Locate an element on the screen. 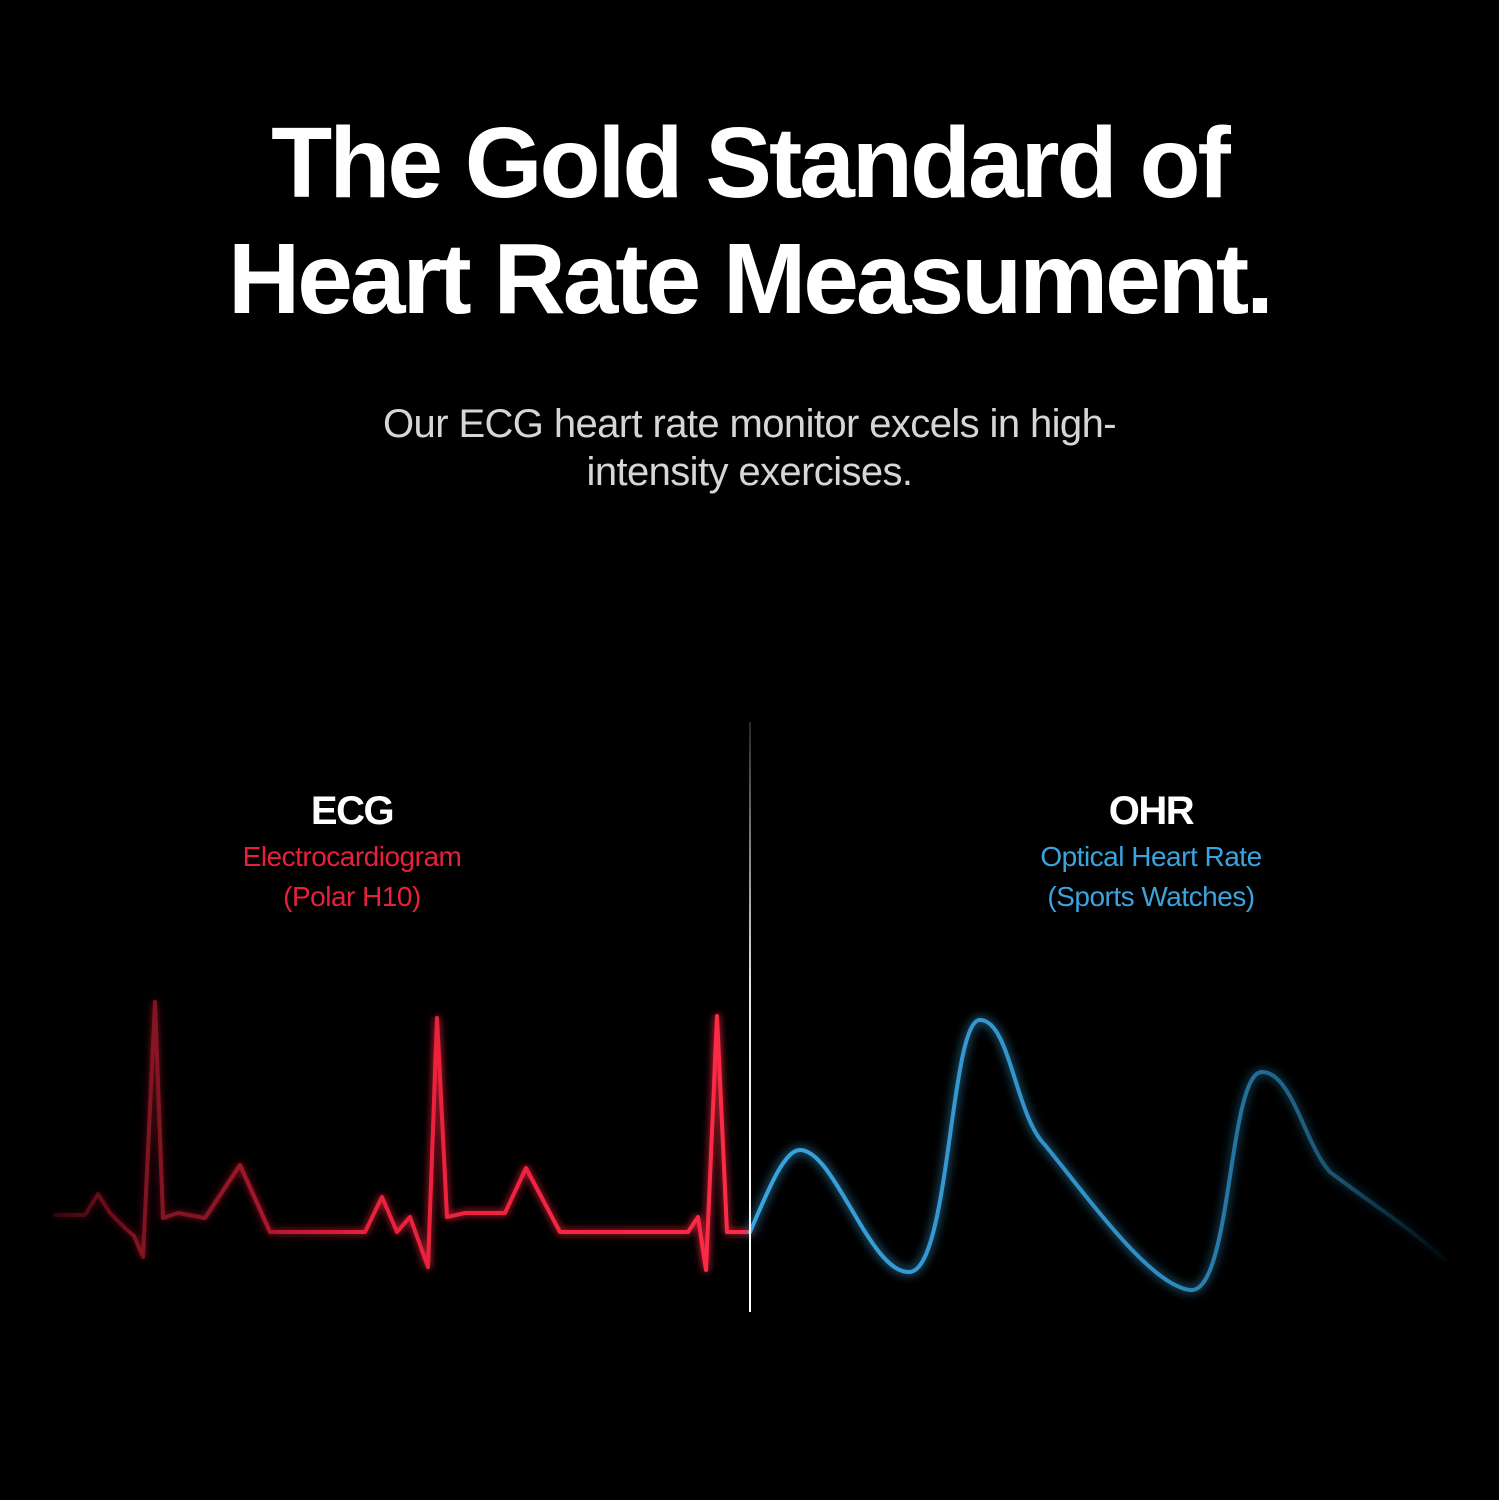 This screenshot has width=1499, height=1500. comparison-divider is located at coordinates (750, 1017).